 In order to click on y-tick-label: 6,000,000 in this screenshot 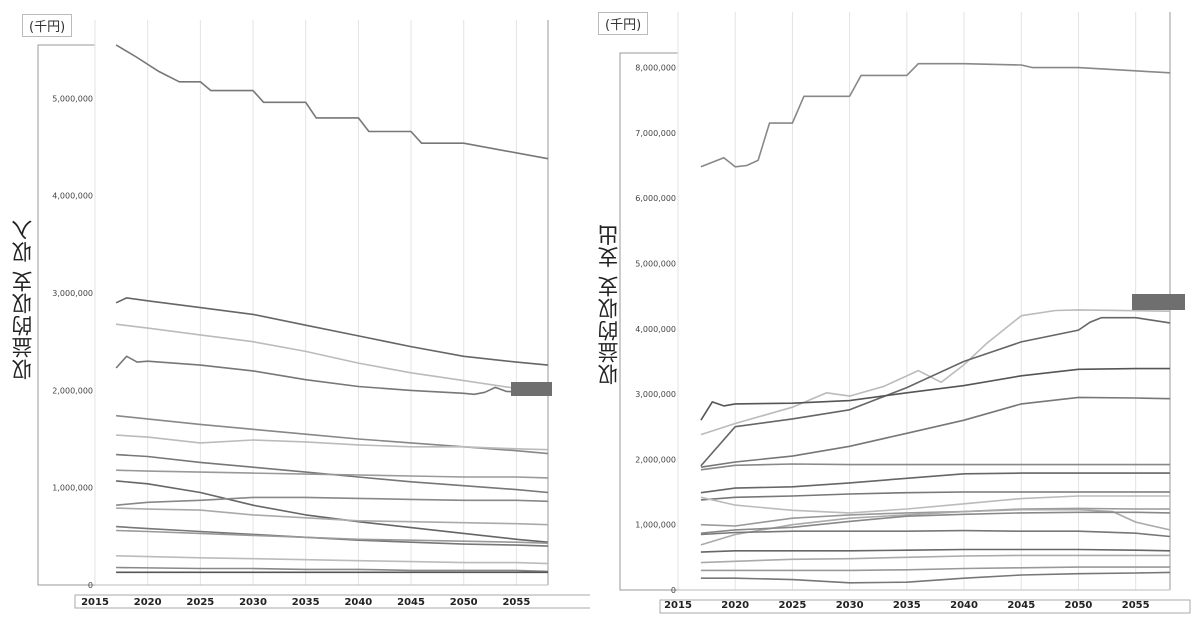, I will do `click(655, 198)`.